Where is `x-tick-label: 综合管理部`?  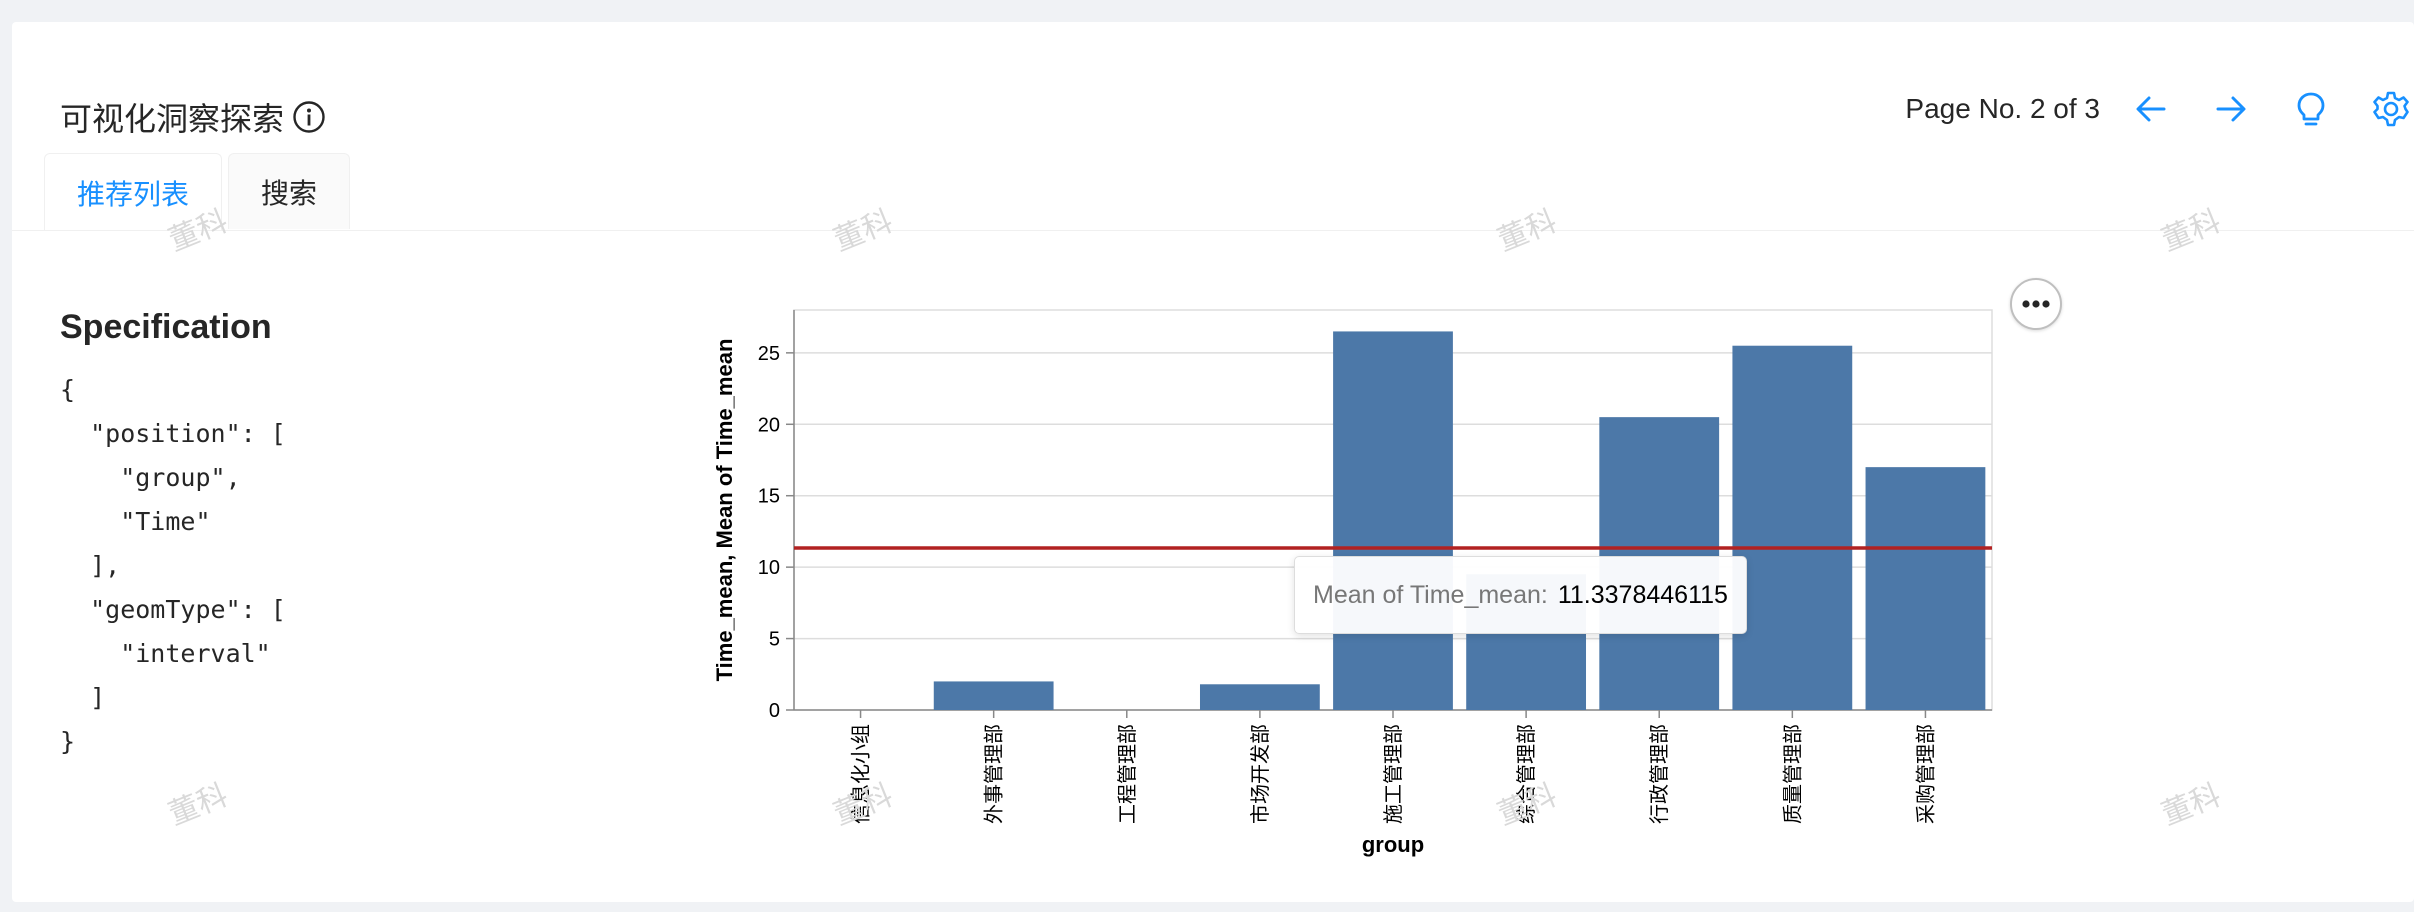
x-tick-label: 综合管理部 is located at coordinates (1526, 774).